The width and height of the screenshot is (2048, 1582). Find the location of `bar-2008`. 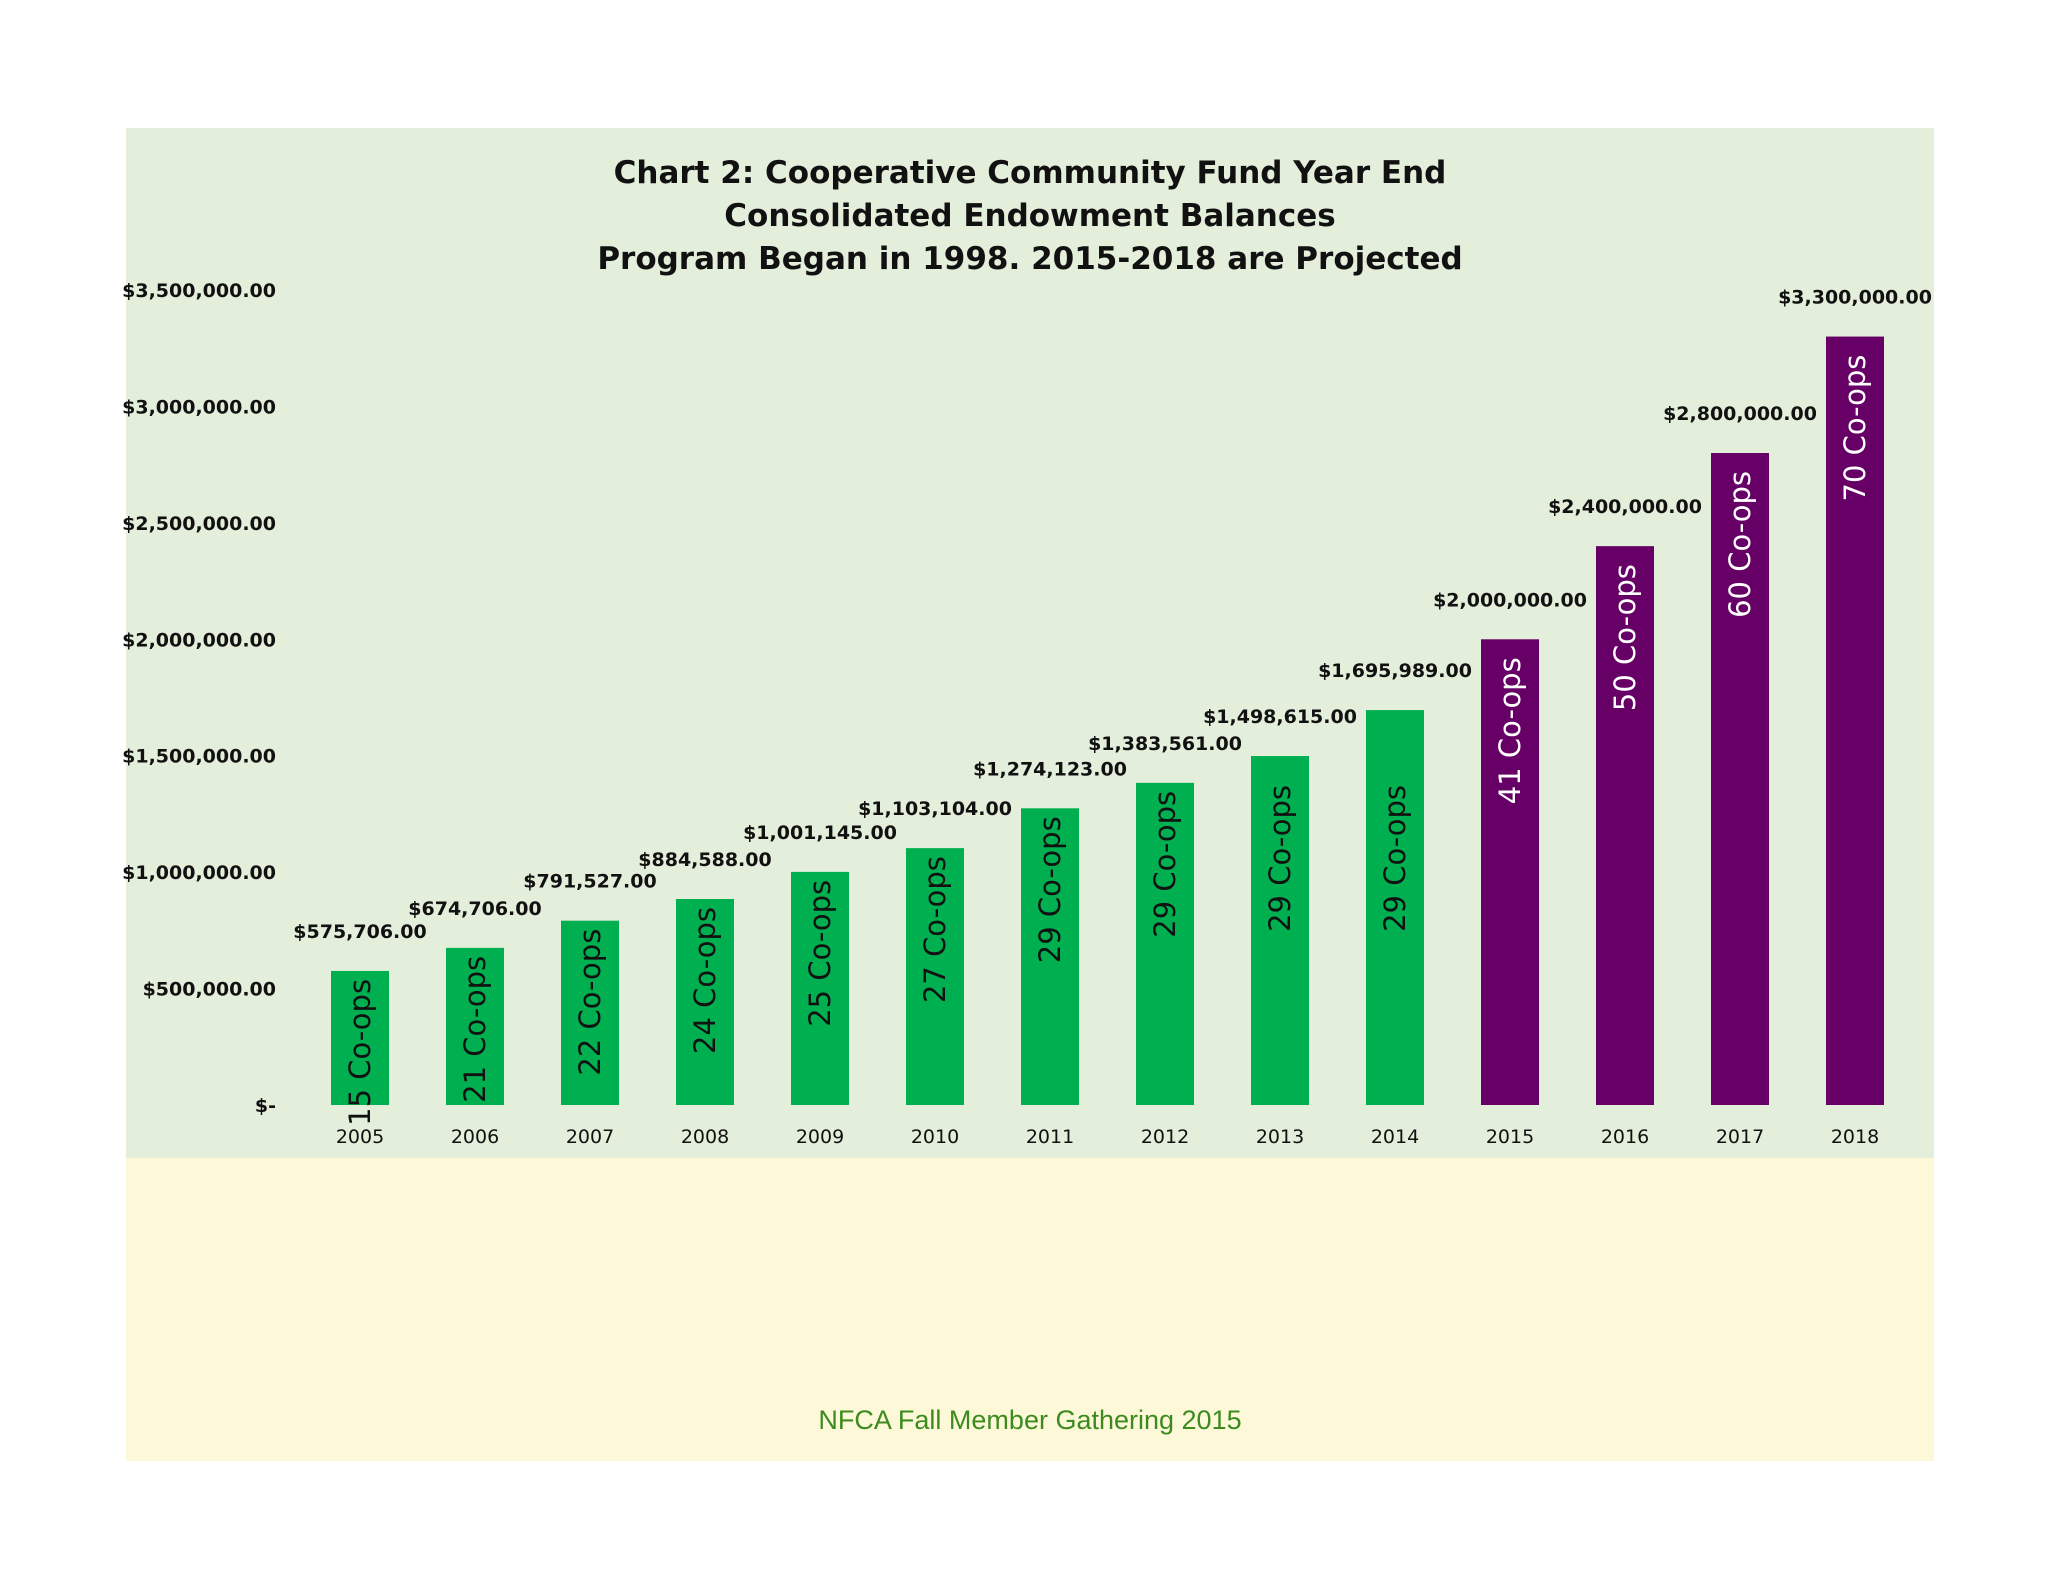

bar-2008 is located at coordinates (705, 1002).